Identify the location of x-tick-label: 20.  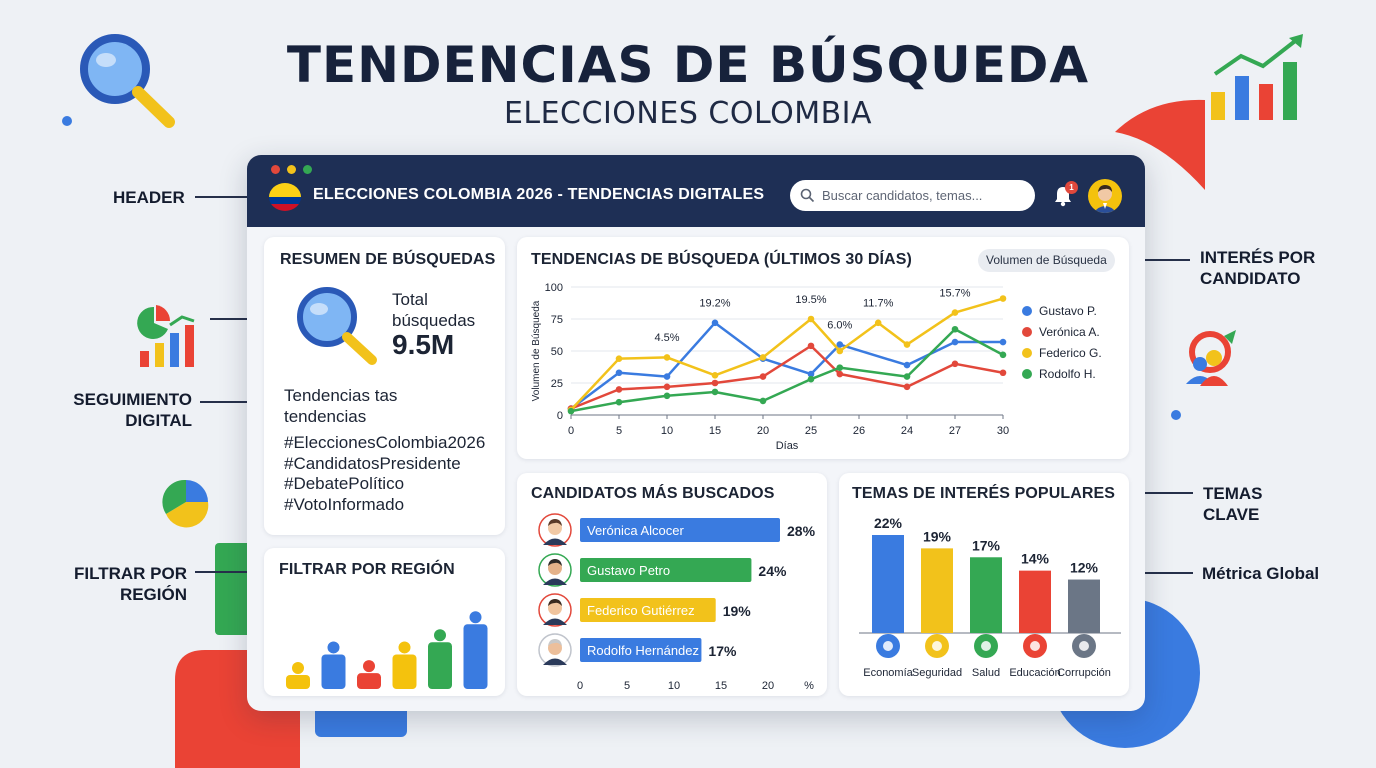
(763, 431).